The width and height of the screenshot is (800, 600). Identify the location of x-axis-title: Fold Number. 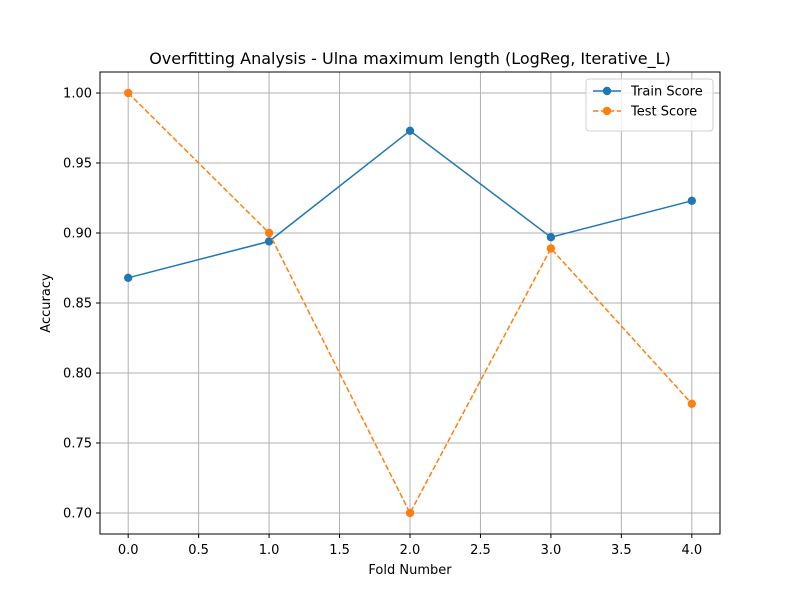
(410, 570).